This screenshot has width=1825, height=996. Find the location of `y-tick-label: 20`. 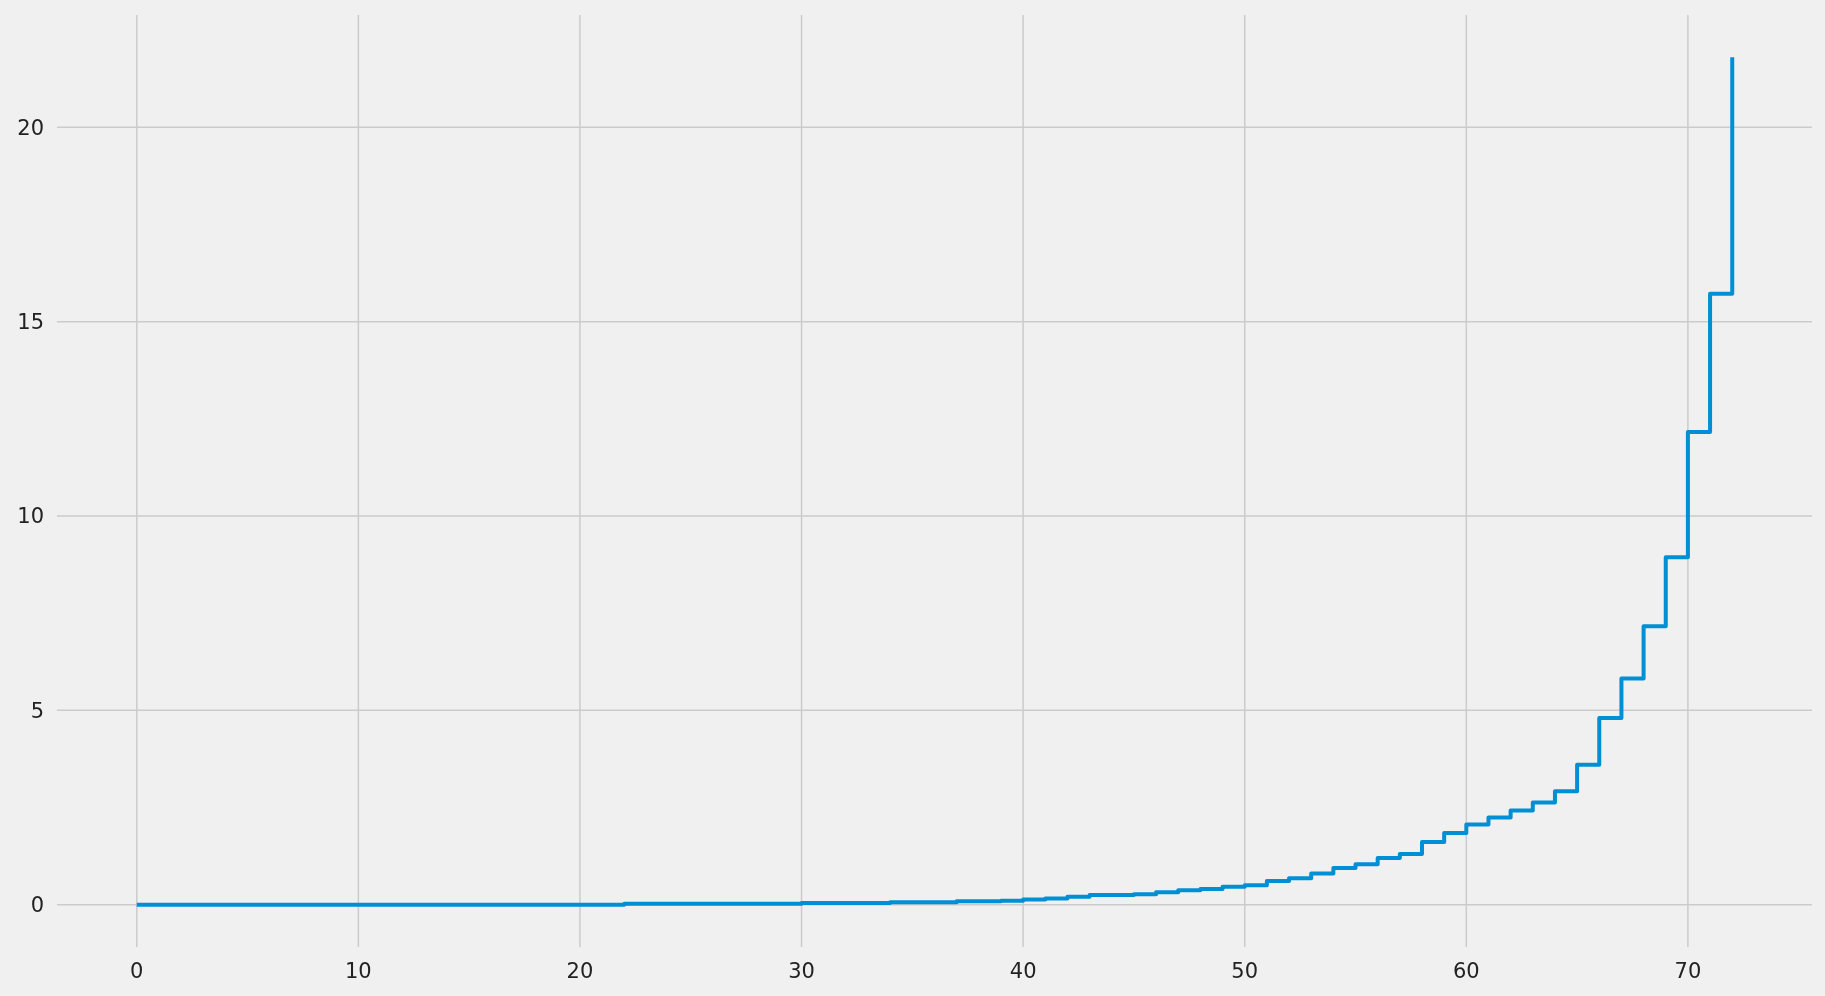

y-tick-label: 20 is located at coordinates (30, 127).